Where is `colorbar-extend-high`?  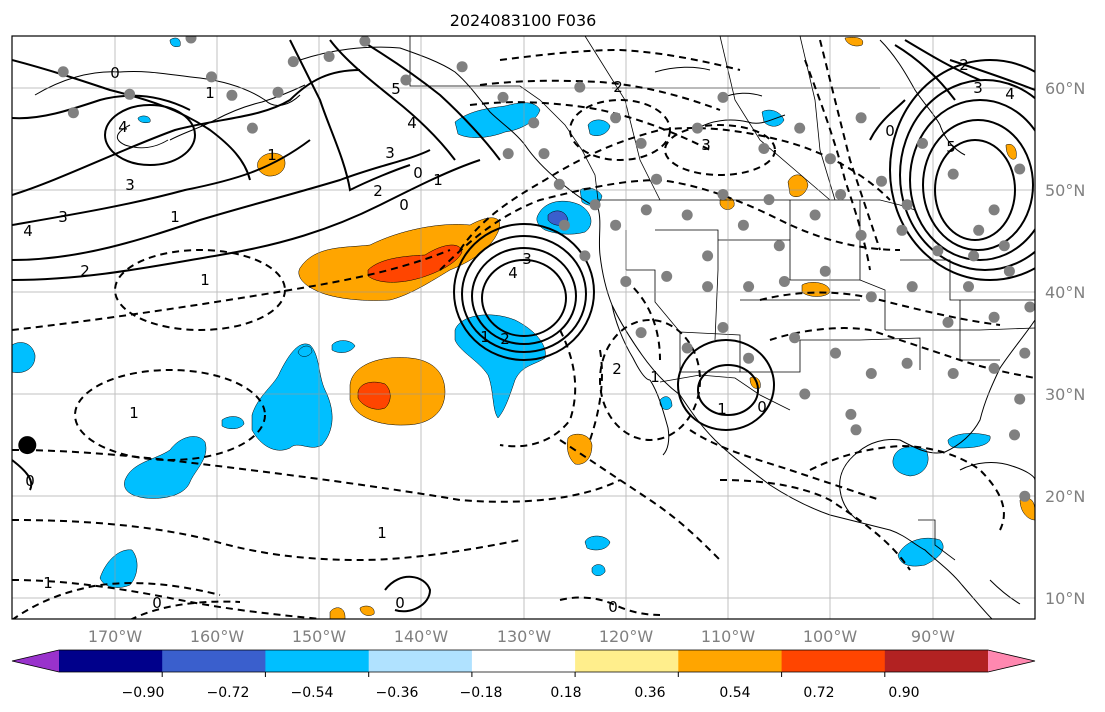 colorbar-extend-high is located at coordinates (1011, 661).